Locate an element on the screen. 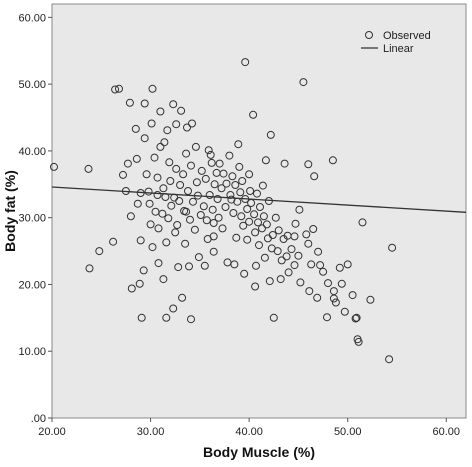  fit-line-linear is located at coordinates (259, 199).